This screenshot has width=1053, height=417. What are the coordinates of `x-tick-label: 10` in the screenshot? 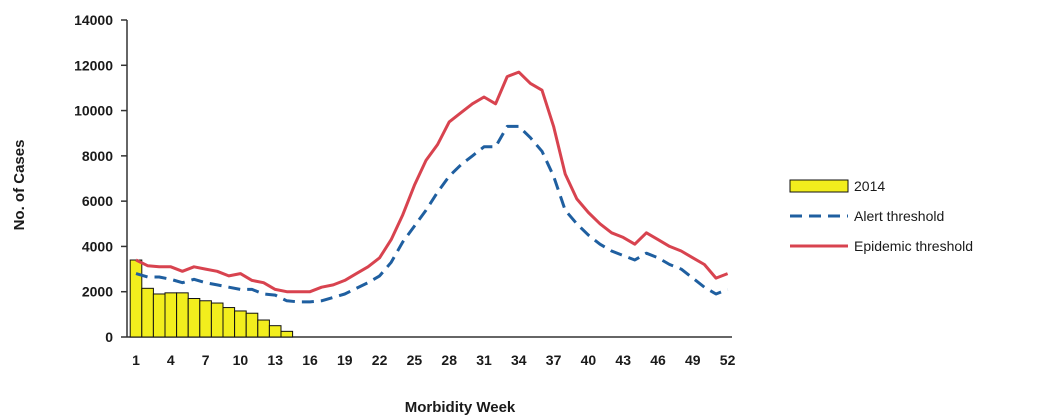 It's located at (241, 360).